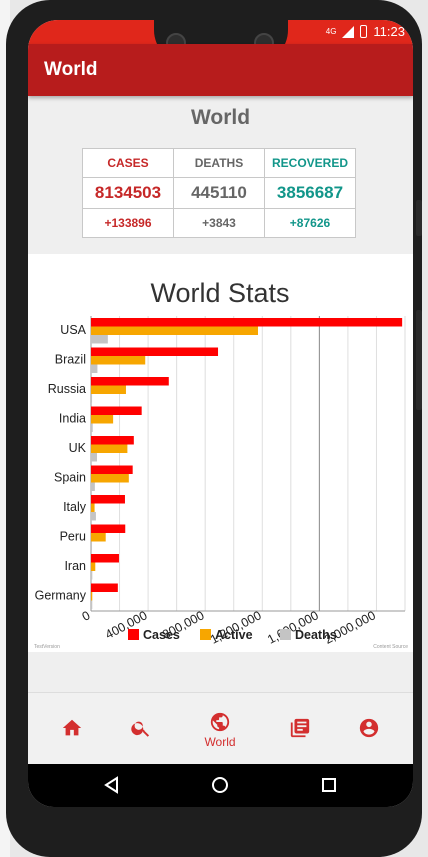 The width and height of the screenshot is (428, 857). Describe the element at coordinates (390, 647) in the screenshot. I see `chart-footnote-right: Content Source` at that location.